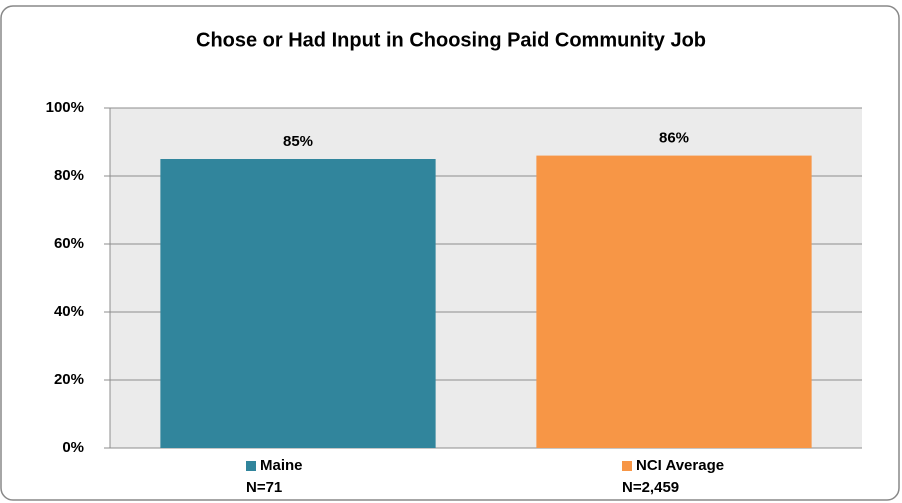 The height and width of the screenshot is (503, 902). Describe the element at coordinates (73, 447) in the screenshot. I see `y-tick-label: 0%` at that location.